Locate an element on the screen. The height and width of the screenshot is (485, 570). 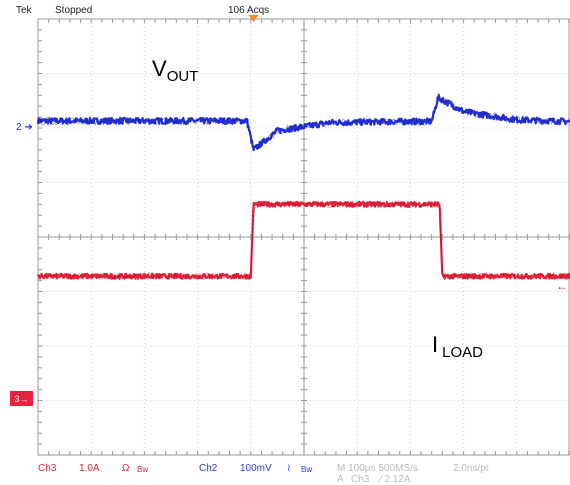
trigger-position-icon is located at coordinates (253, 18).